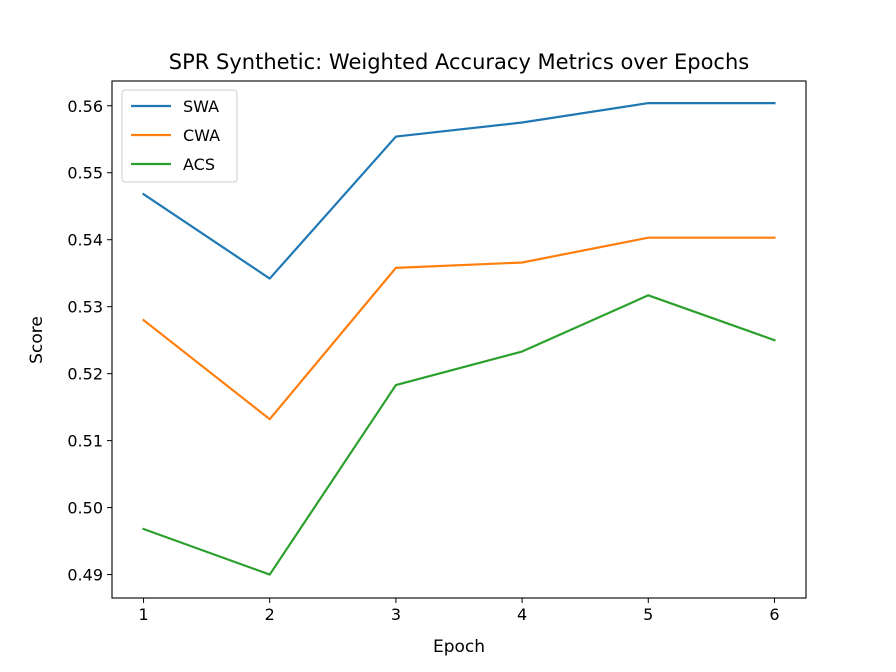  Describe the element at coordinates (85, 307) in the screenshot. I see `y-tick-label: 0.53` at that location.